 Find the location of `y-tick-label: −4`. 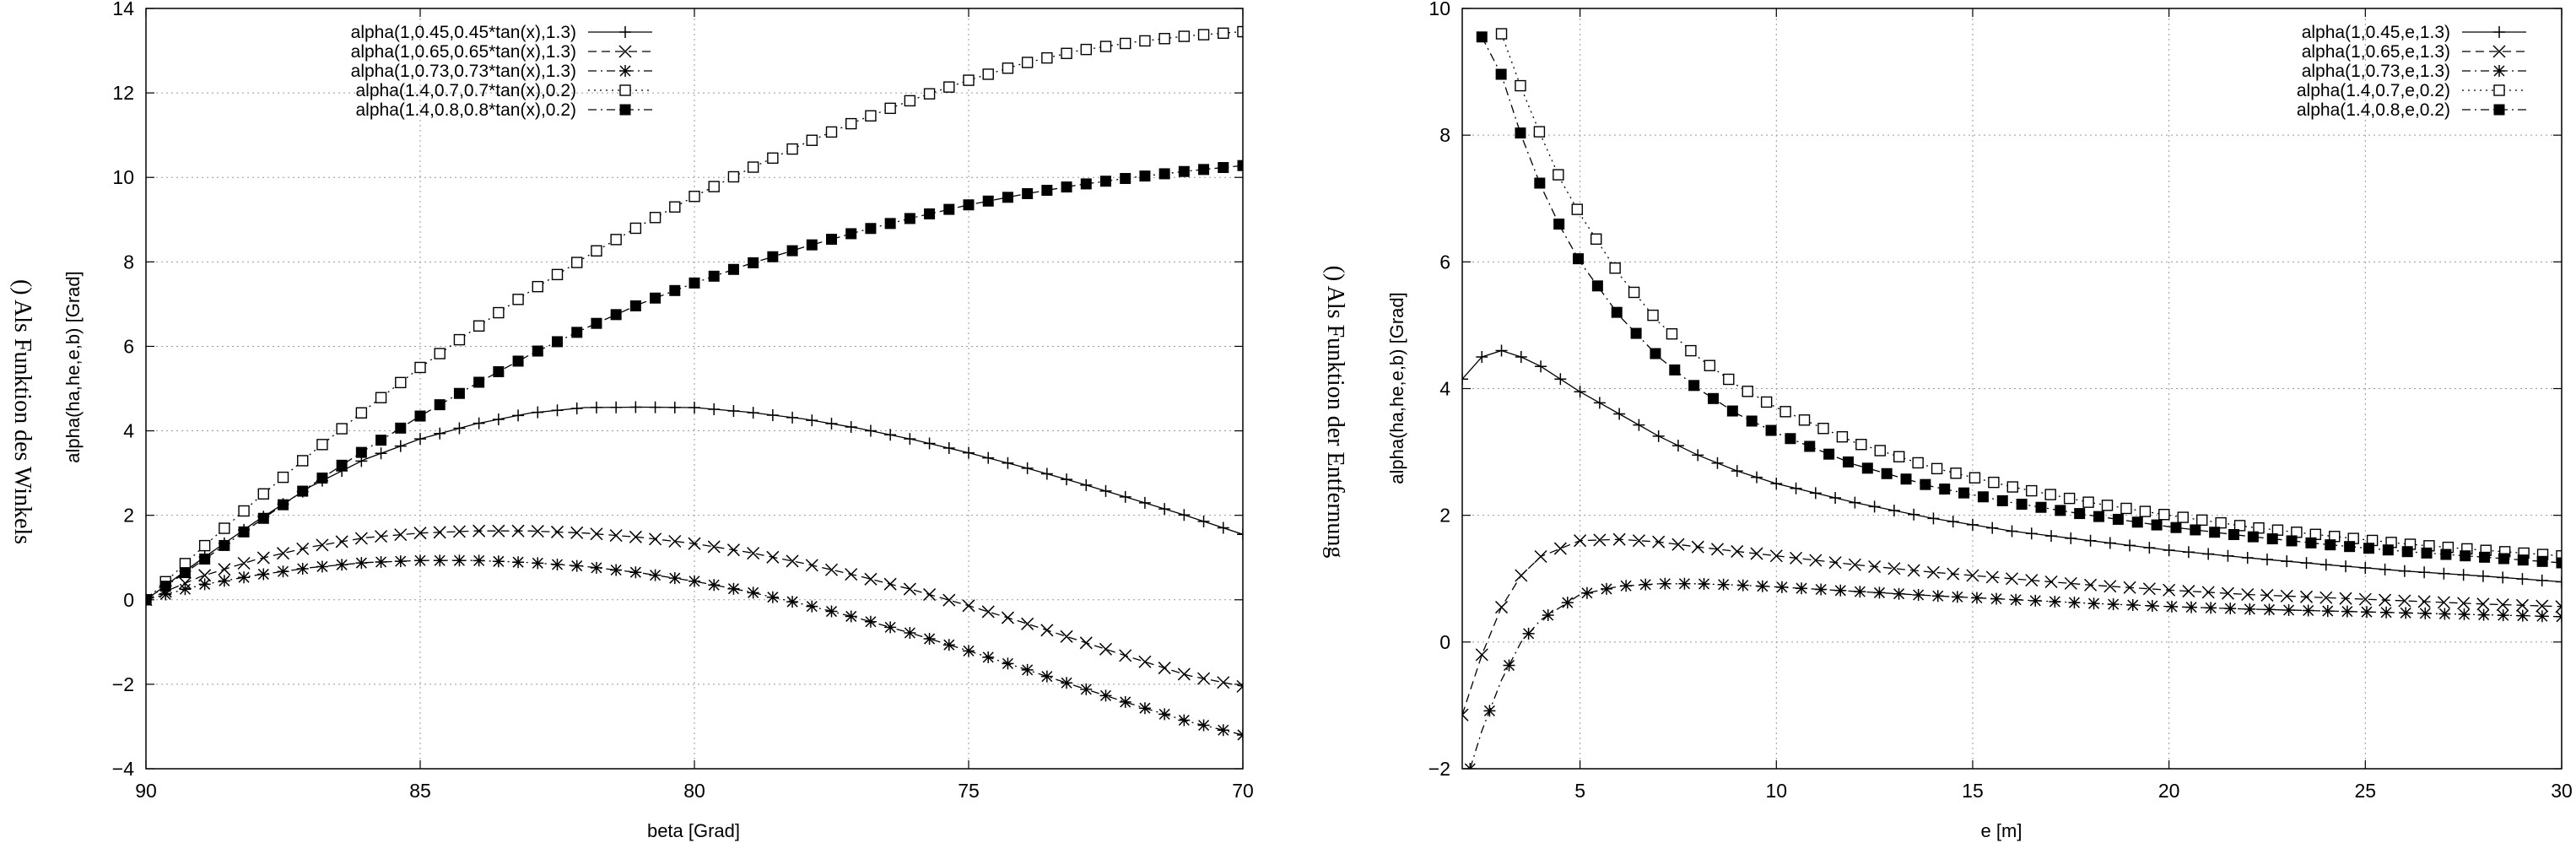

y-tick-label: −4 is located at coordinates (123, 769).